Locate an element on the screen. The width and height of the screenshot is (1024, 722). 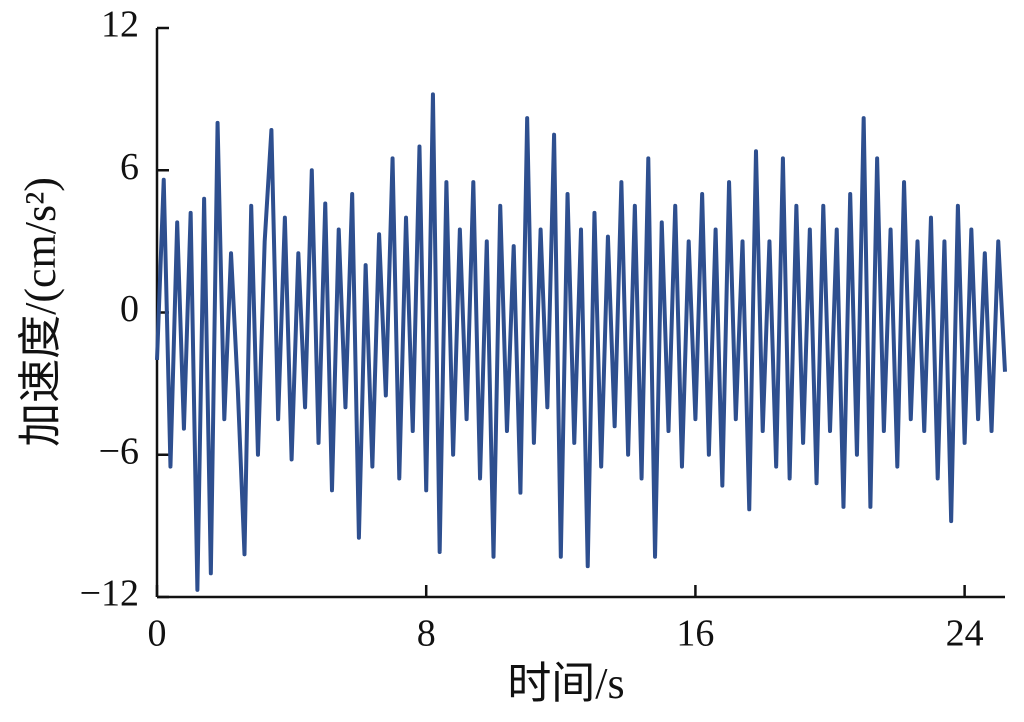
y-axis-label: 加速度/(cm/s²) is located at coordinates (40, 312).